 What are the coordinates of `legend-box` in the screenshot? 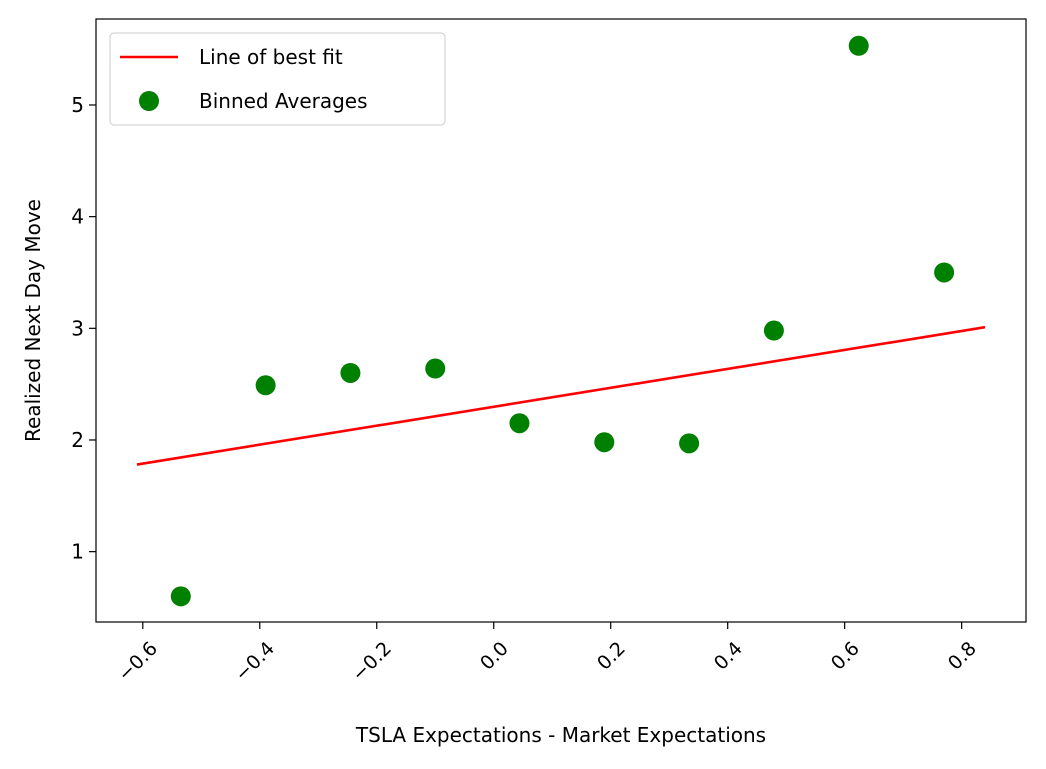 It's located at (277, 79).